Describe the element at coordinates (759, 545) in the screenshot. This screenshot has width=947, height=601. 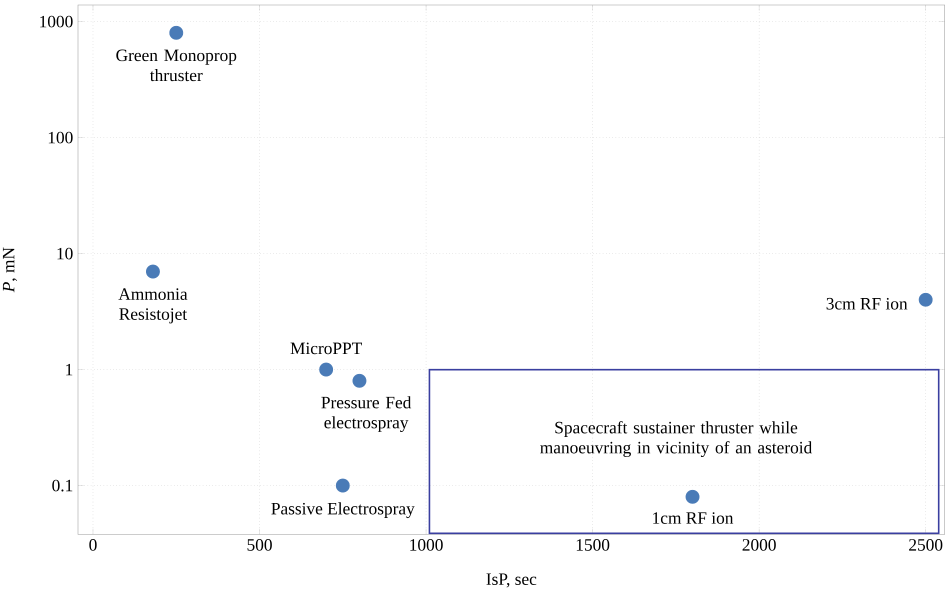
I see `x-tick-label: 2000` at that location.